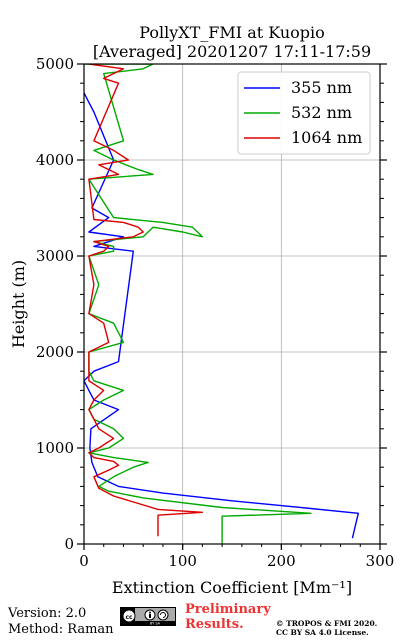 The image size is (400, 640). What do you see at coordinates (55, 352) in the screenshot?
I see `y-tick-label: 2000` at bounding box center [55, 352].